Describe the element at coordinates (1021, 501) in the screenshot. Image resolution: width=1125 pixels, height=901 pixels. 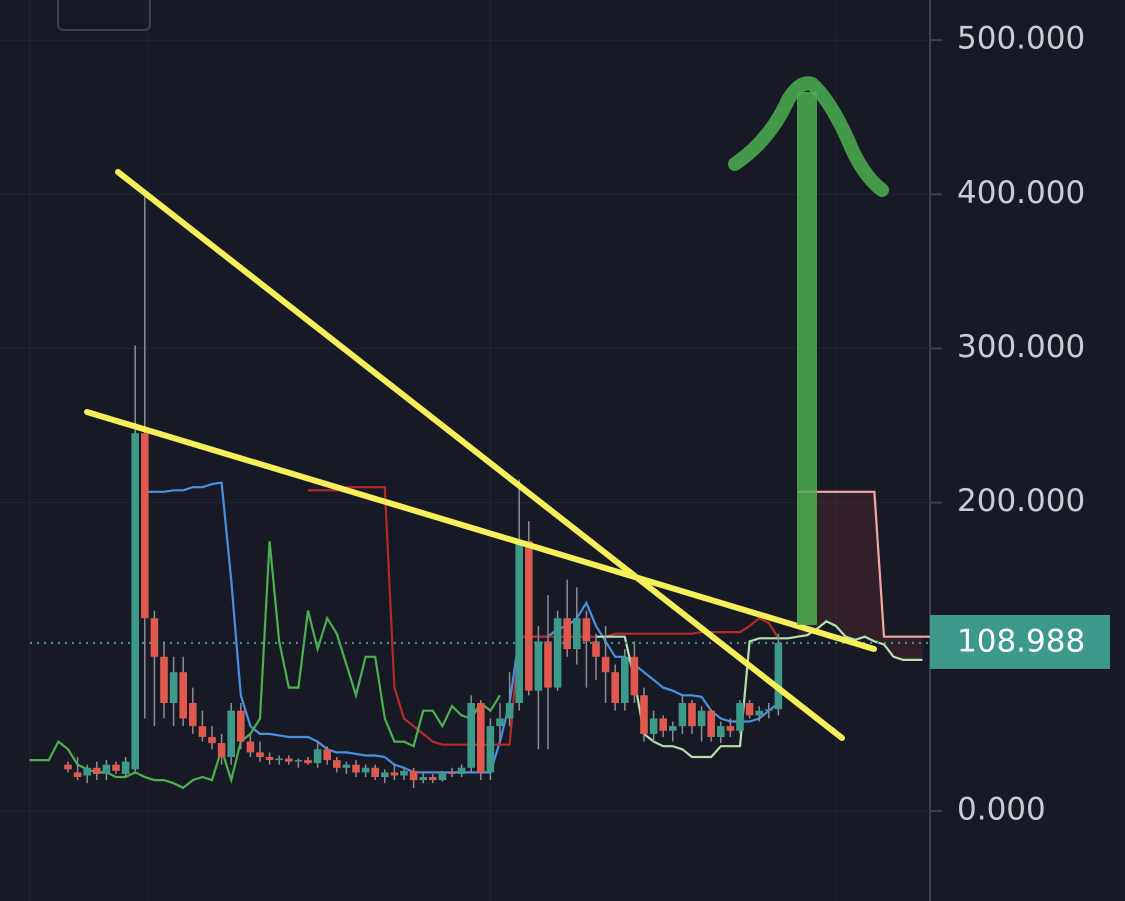
I see `y-tick-label: 200.000` at that location.